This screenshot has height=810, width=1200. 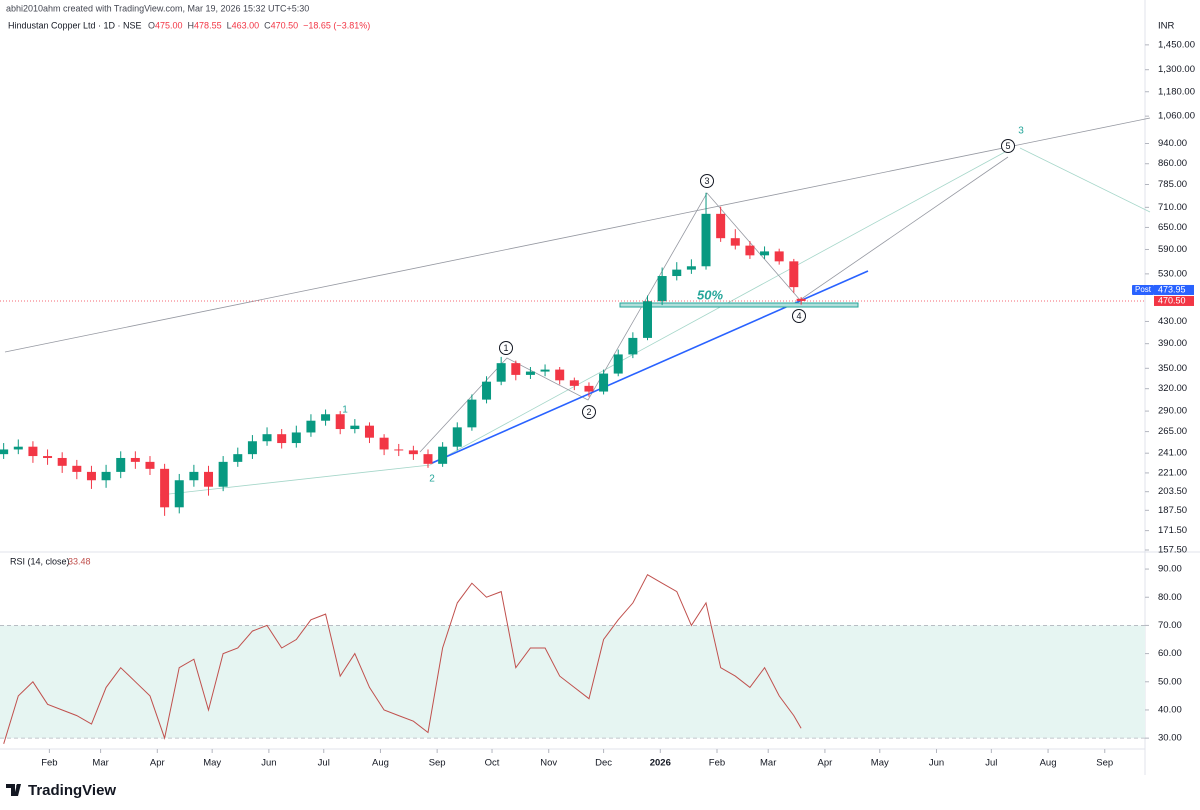 I want to click on y-tick-label: 157.50, so click(x=1172, y=550).